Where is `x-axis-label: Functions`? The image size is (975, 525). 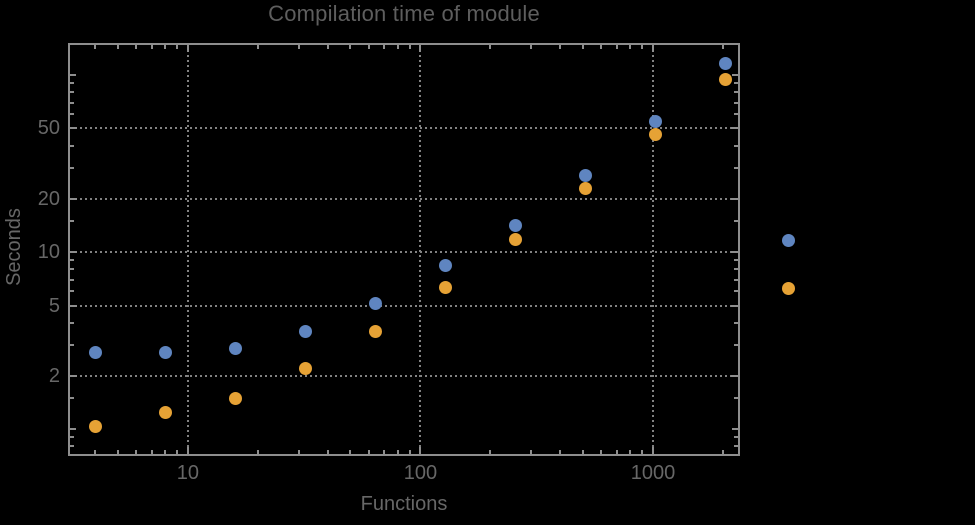
x-axis-label: Functions is located at coordinates (404, 504).